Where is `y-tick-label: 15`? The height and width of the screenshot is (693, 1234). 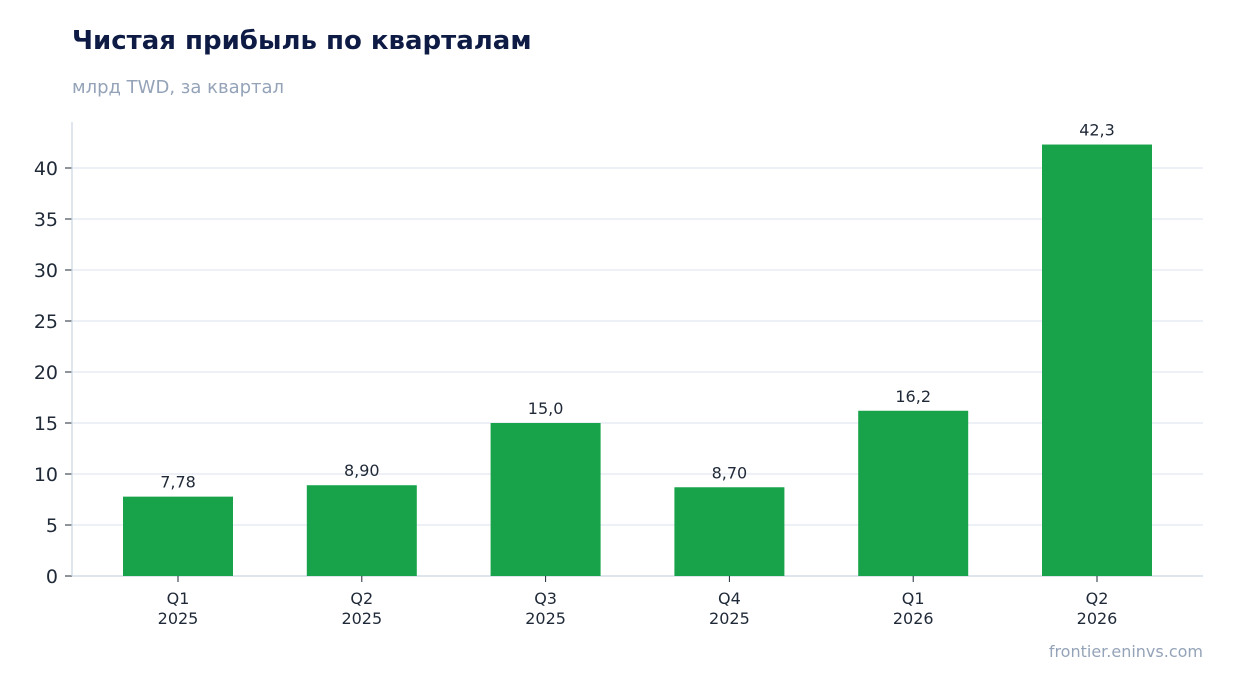
y-tick-label: 15 is located at coordinates (46, 424).